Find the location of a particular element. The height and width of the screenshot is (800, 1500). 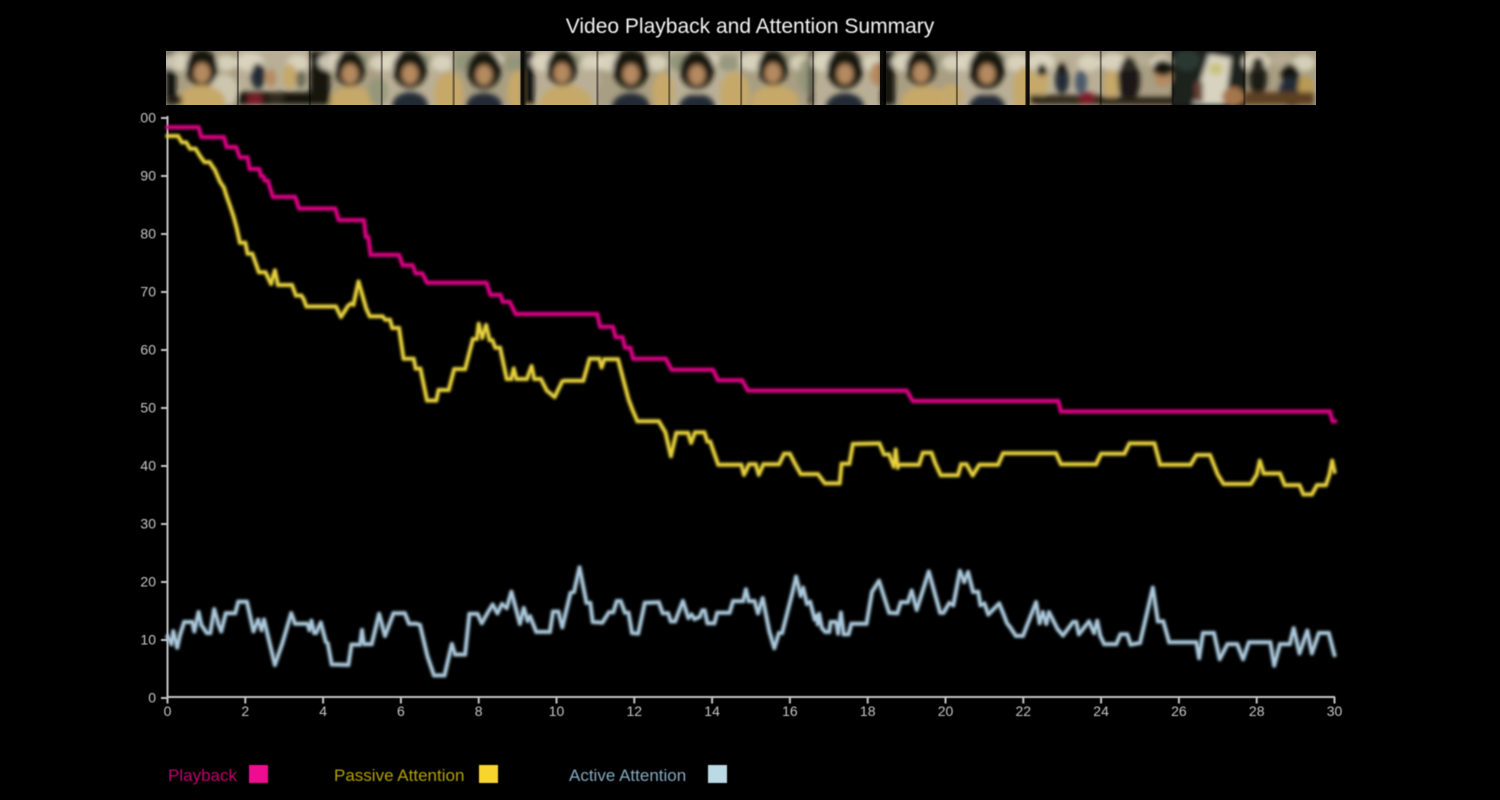

svg-text: 18 is located at coordinates (868, 711).